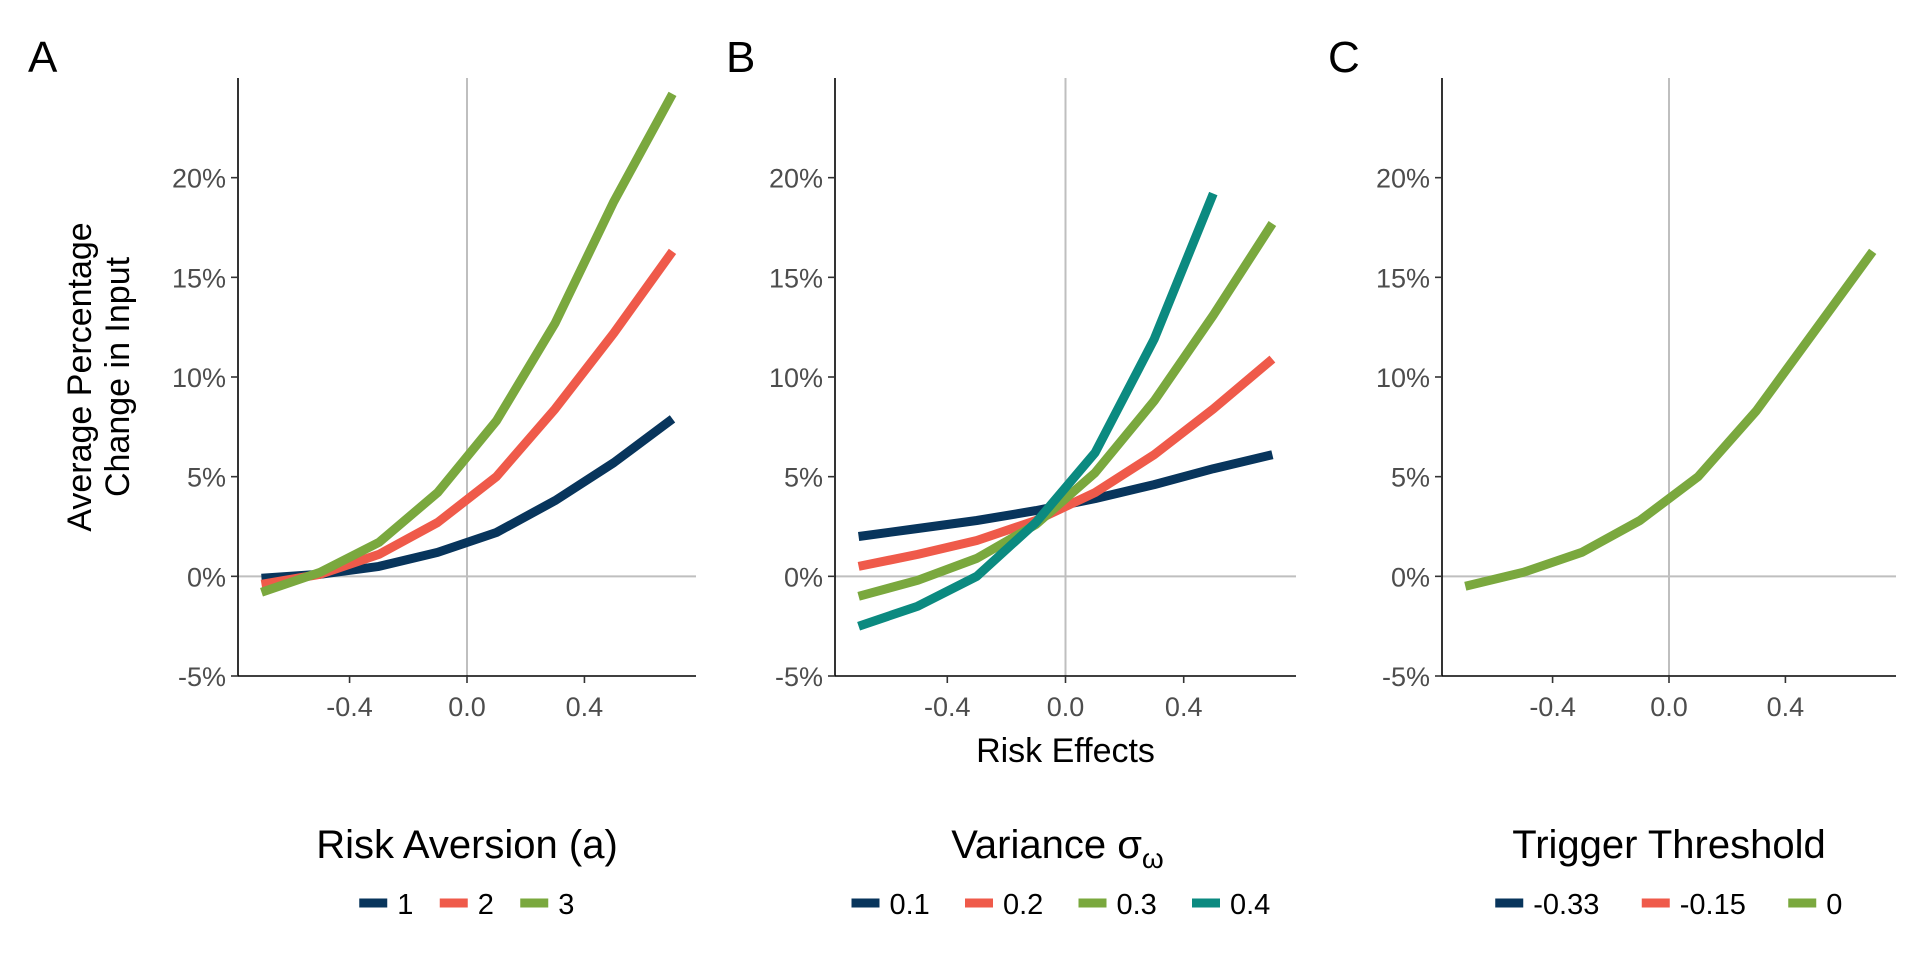  I want to click on legend-label: -0.33, so click(1566, 905).